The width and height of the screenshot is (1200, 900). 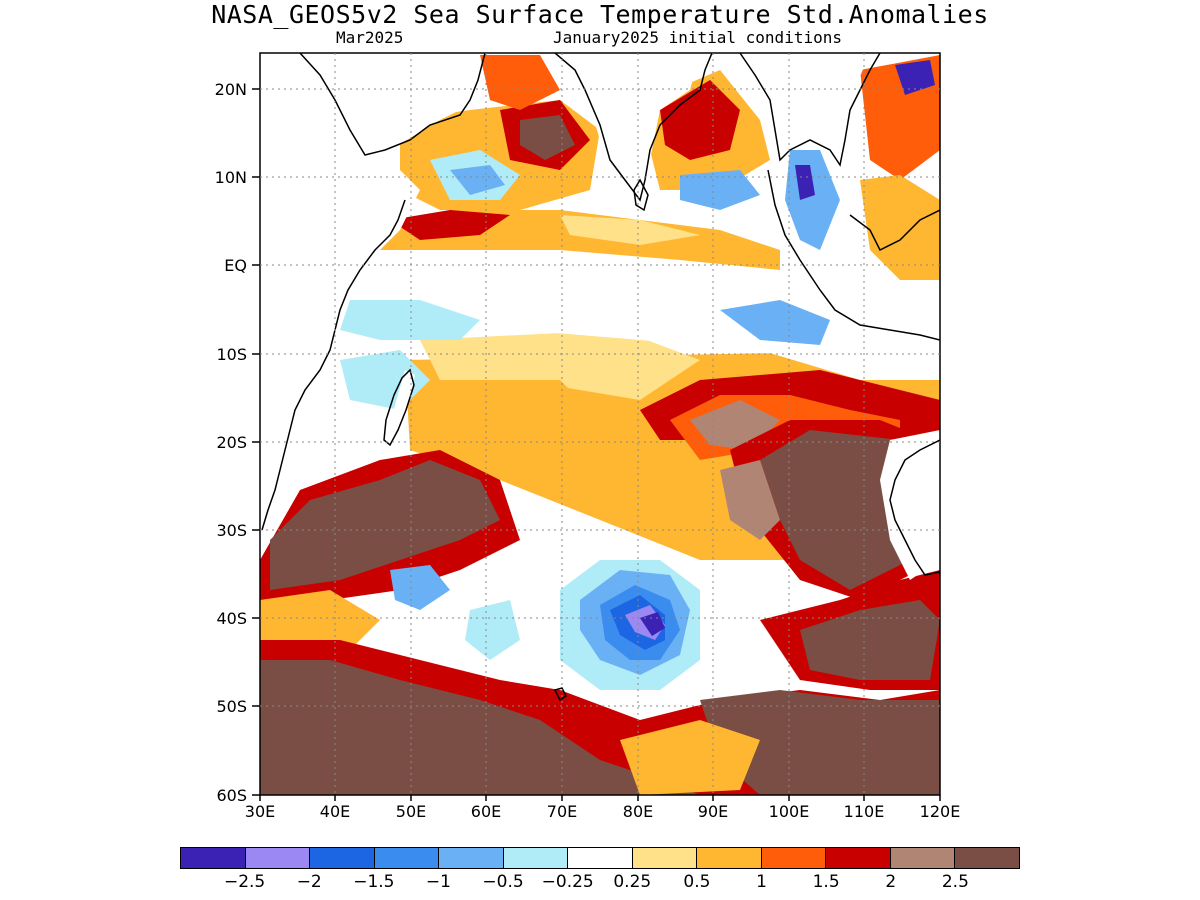 I want to click on lat-tick-label: 50S, so click(x=231, y=706).